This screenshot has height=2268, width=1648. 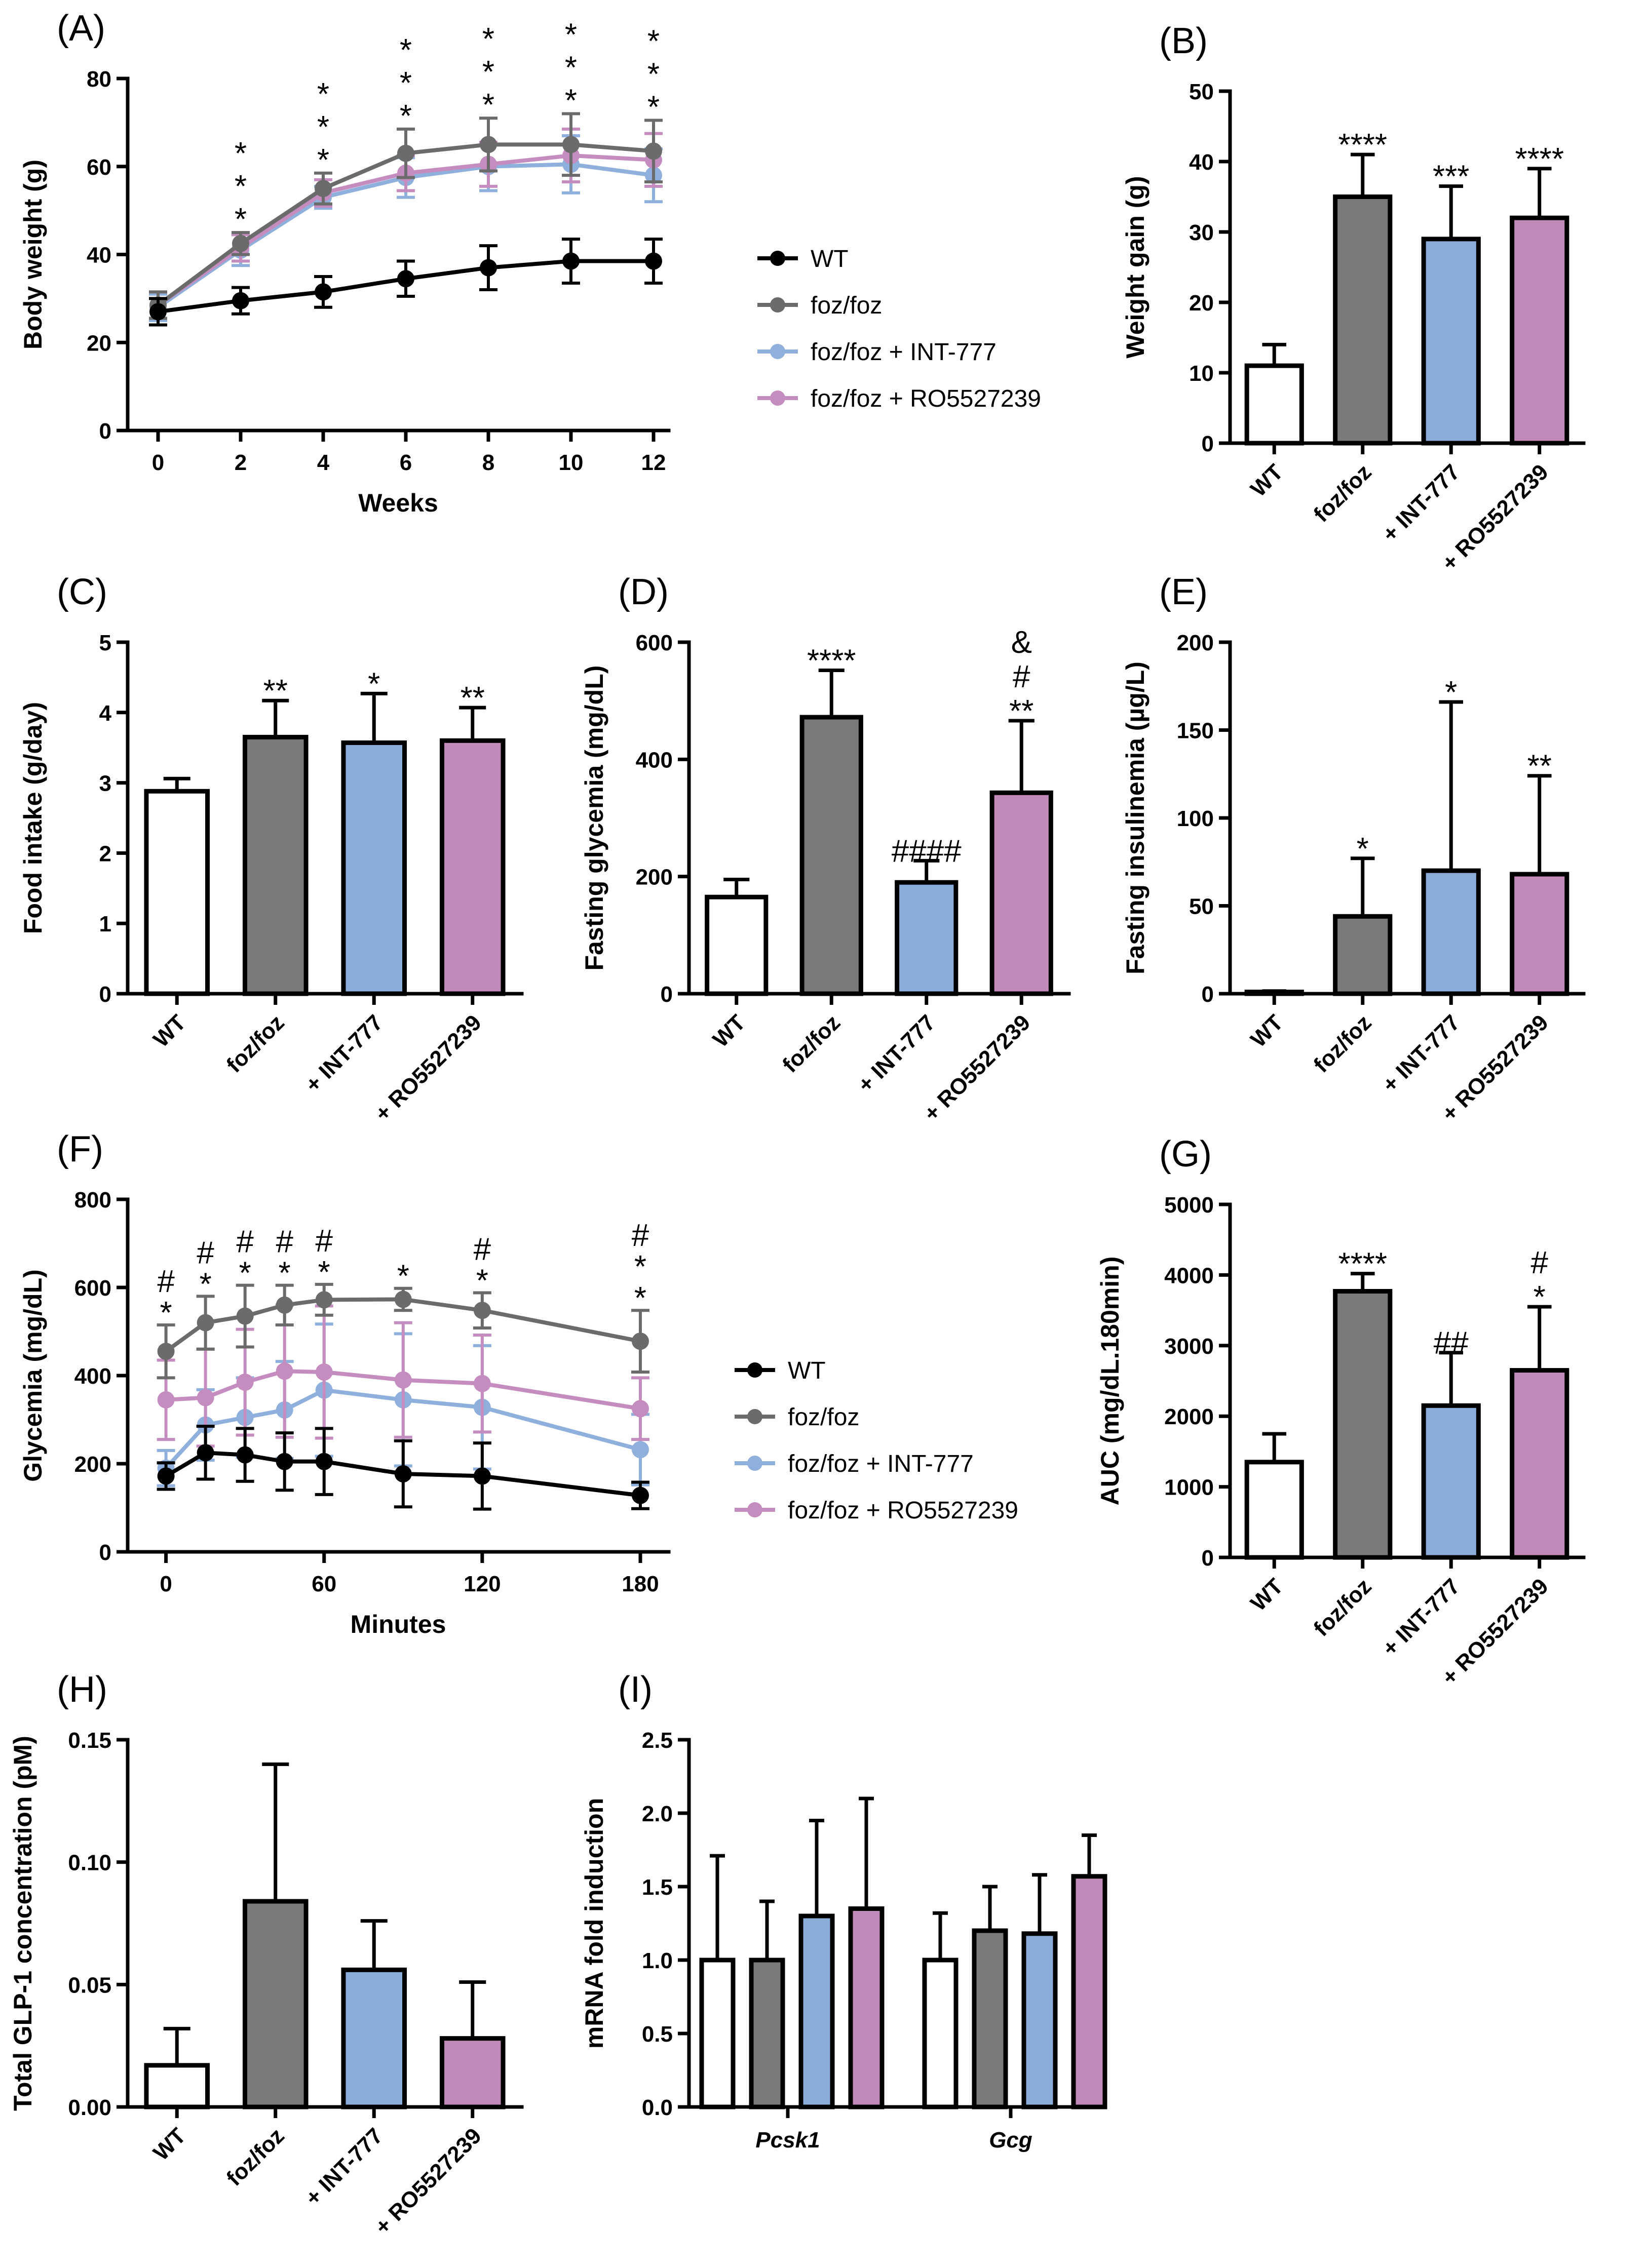 I want to click on y-tick-label: 1.5, so click(x=657, y=1887).